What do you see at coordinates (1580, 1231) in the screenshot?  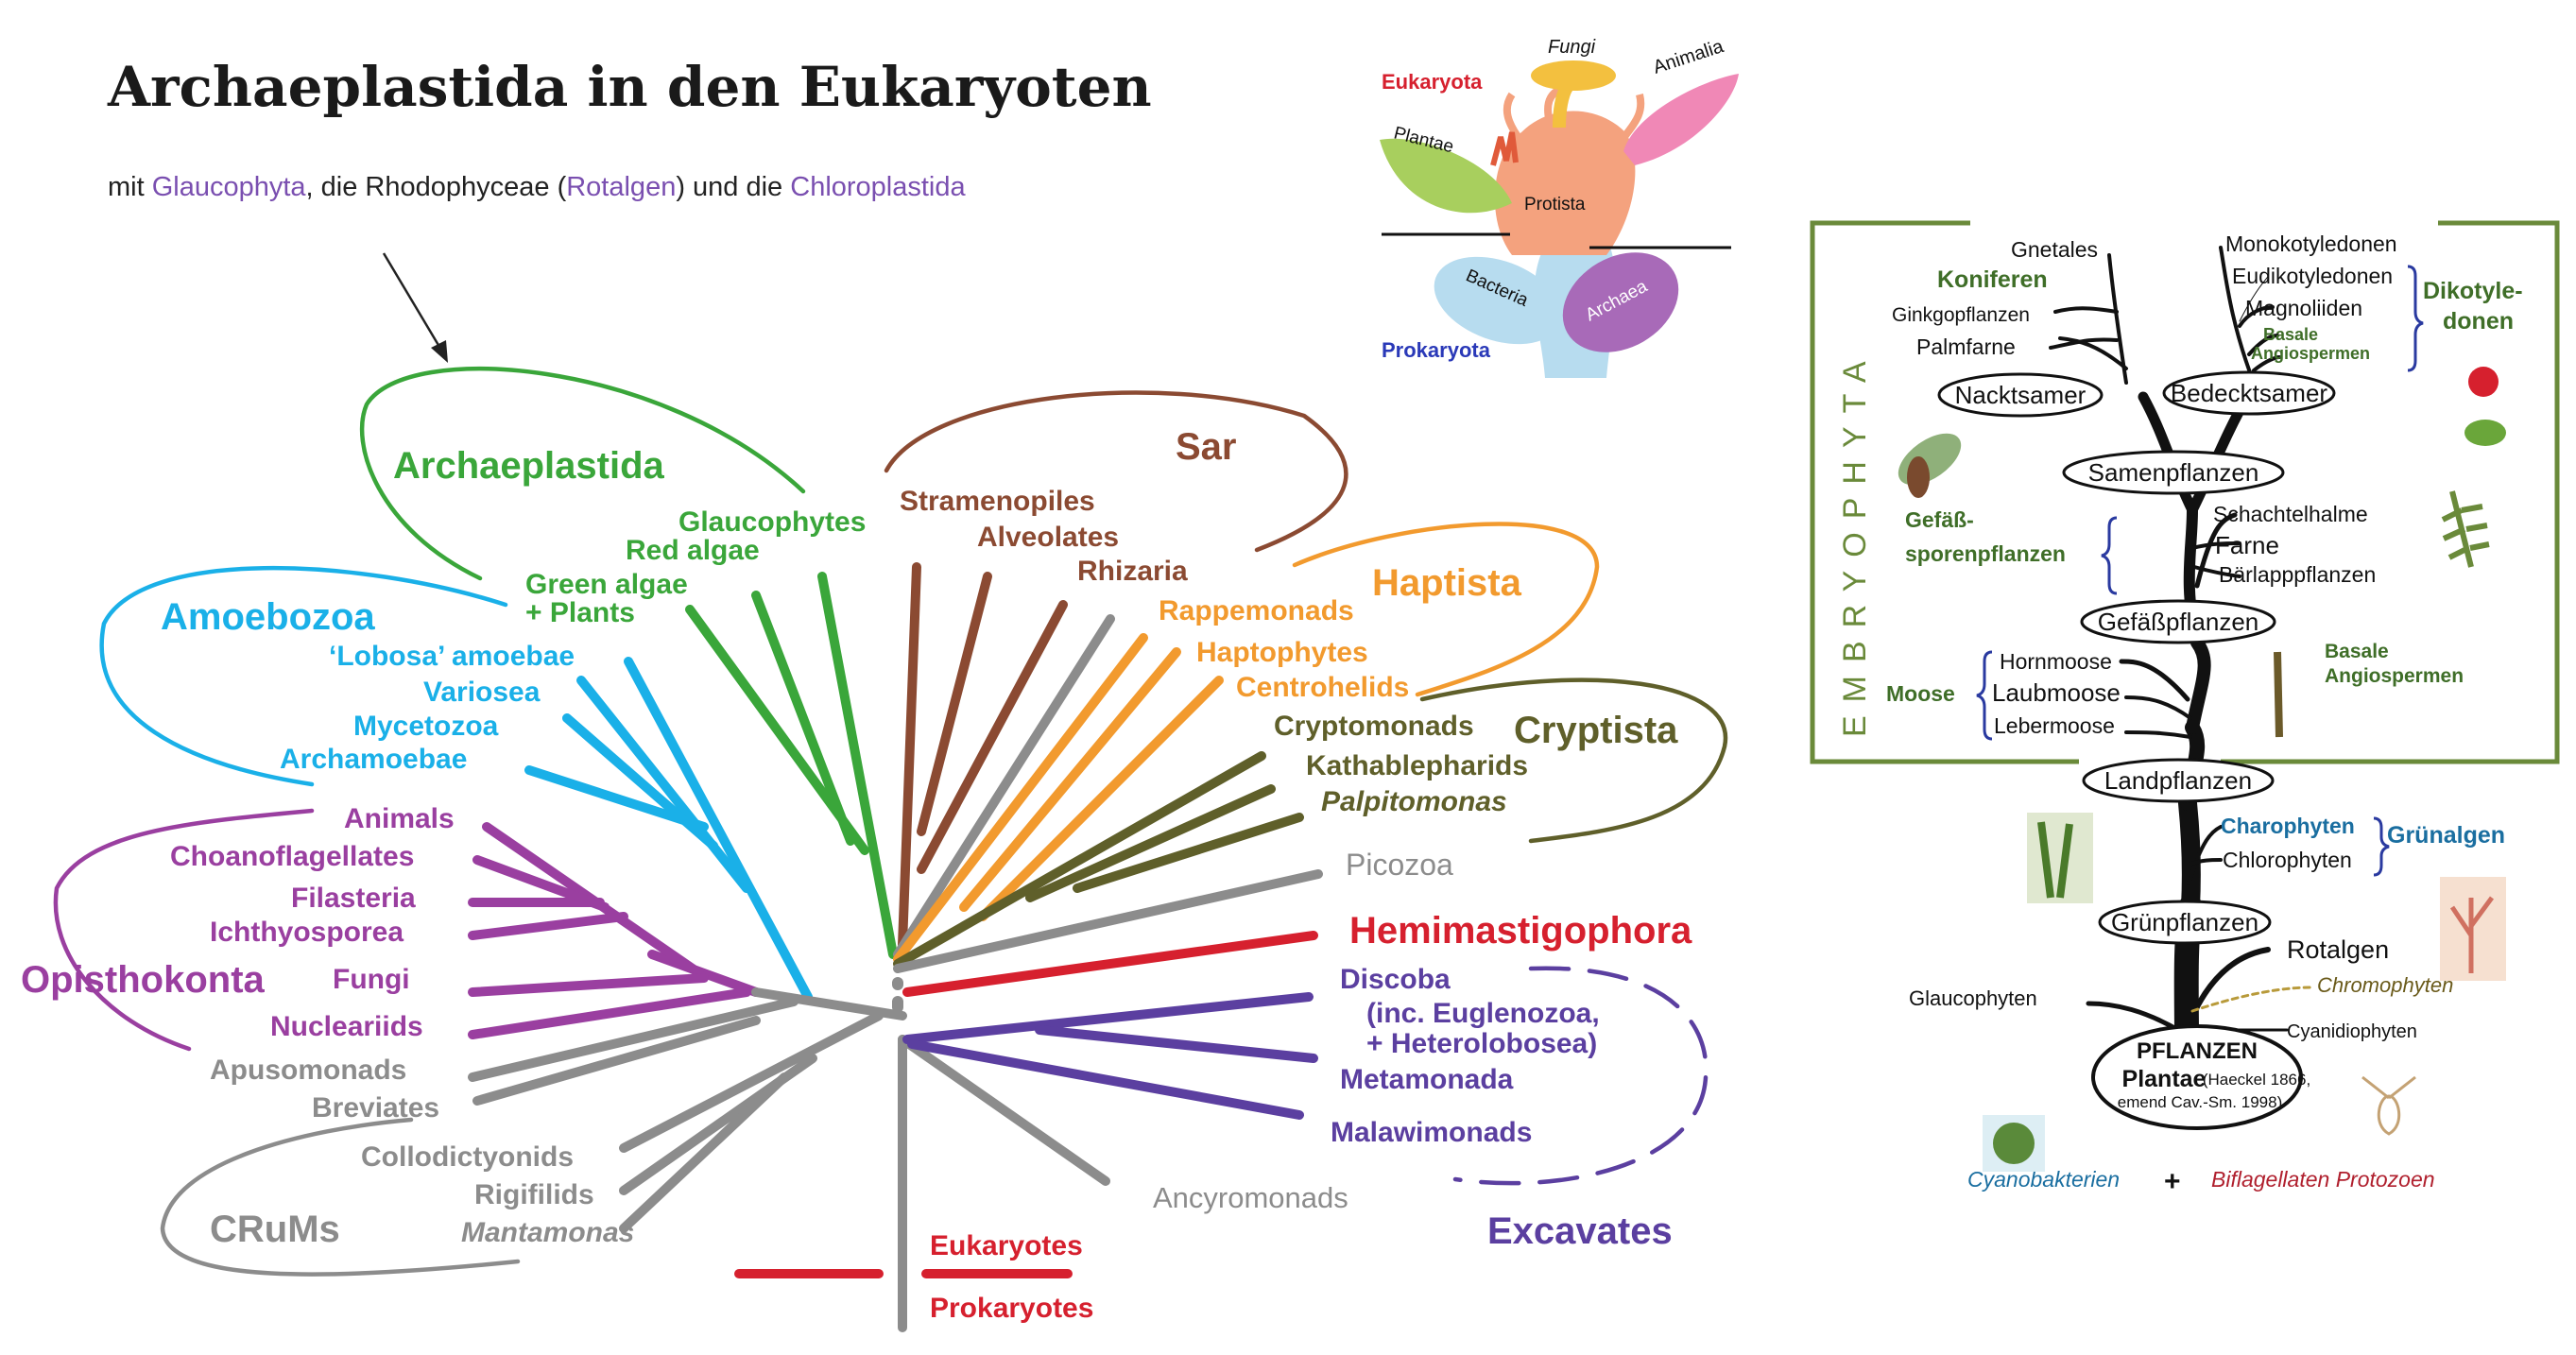 I see `label-excavates: Excavates` at bounding box center [1580, 1231].